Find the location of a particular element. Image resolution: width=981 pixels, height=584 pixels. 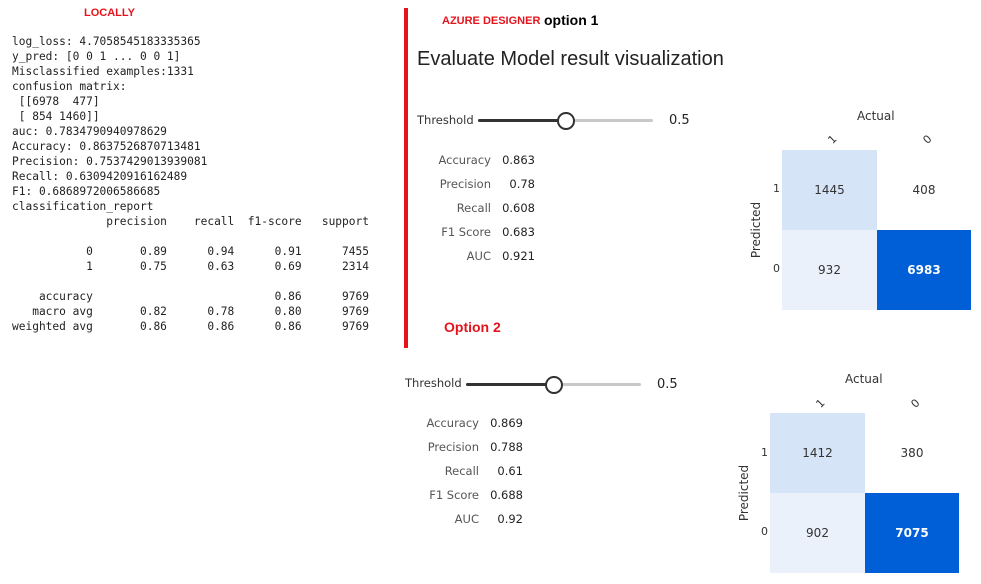

console-line: auc: 0.7834790940978629 is located at coordinates (89, 131).